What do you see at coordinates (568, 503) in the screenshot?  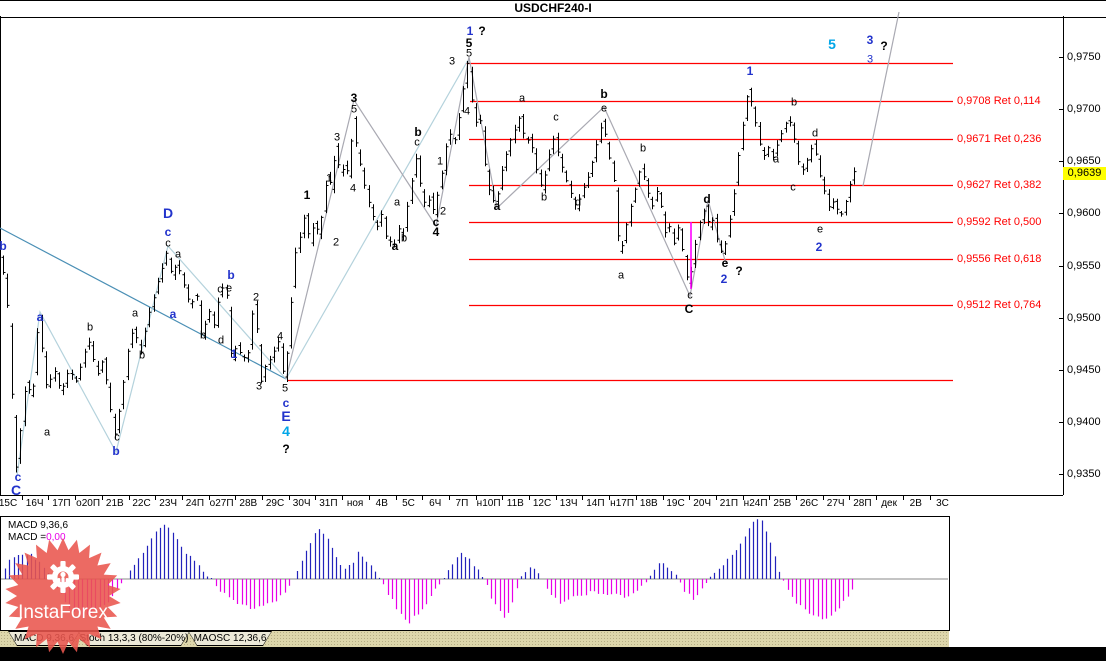 I see `time-label: 13Ч` at bounding box center [568, 503].